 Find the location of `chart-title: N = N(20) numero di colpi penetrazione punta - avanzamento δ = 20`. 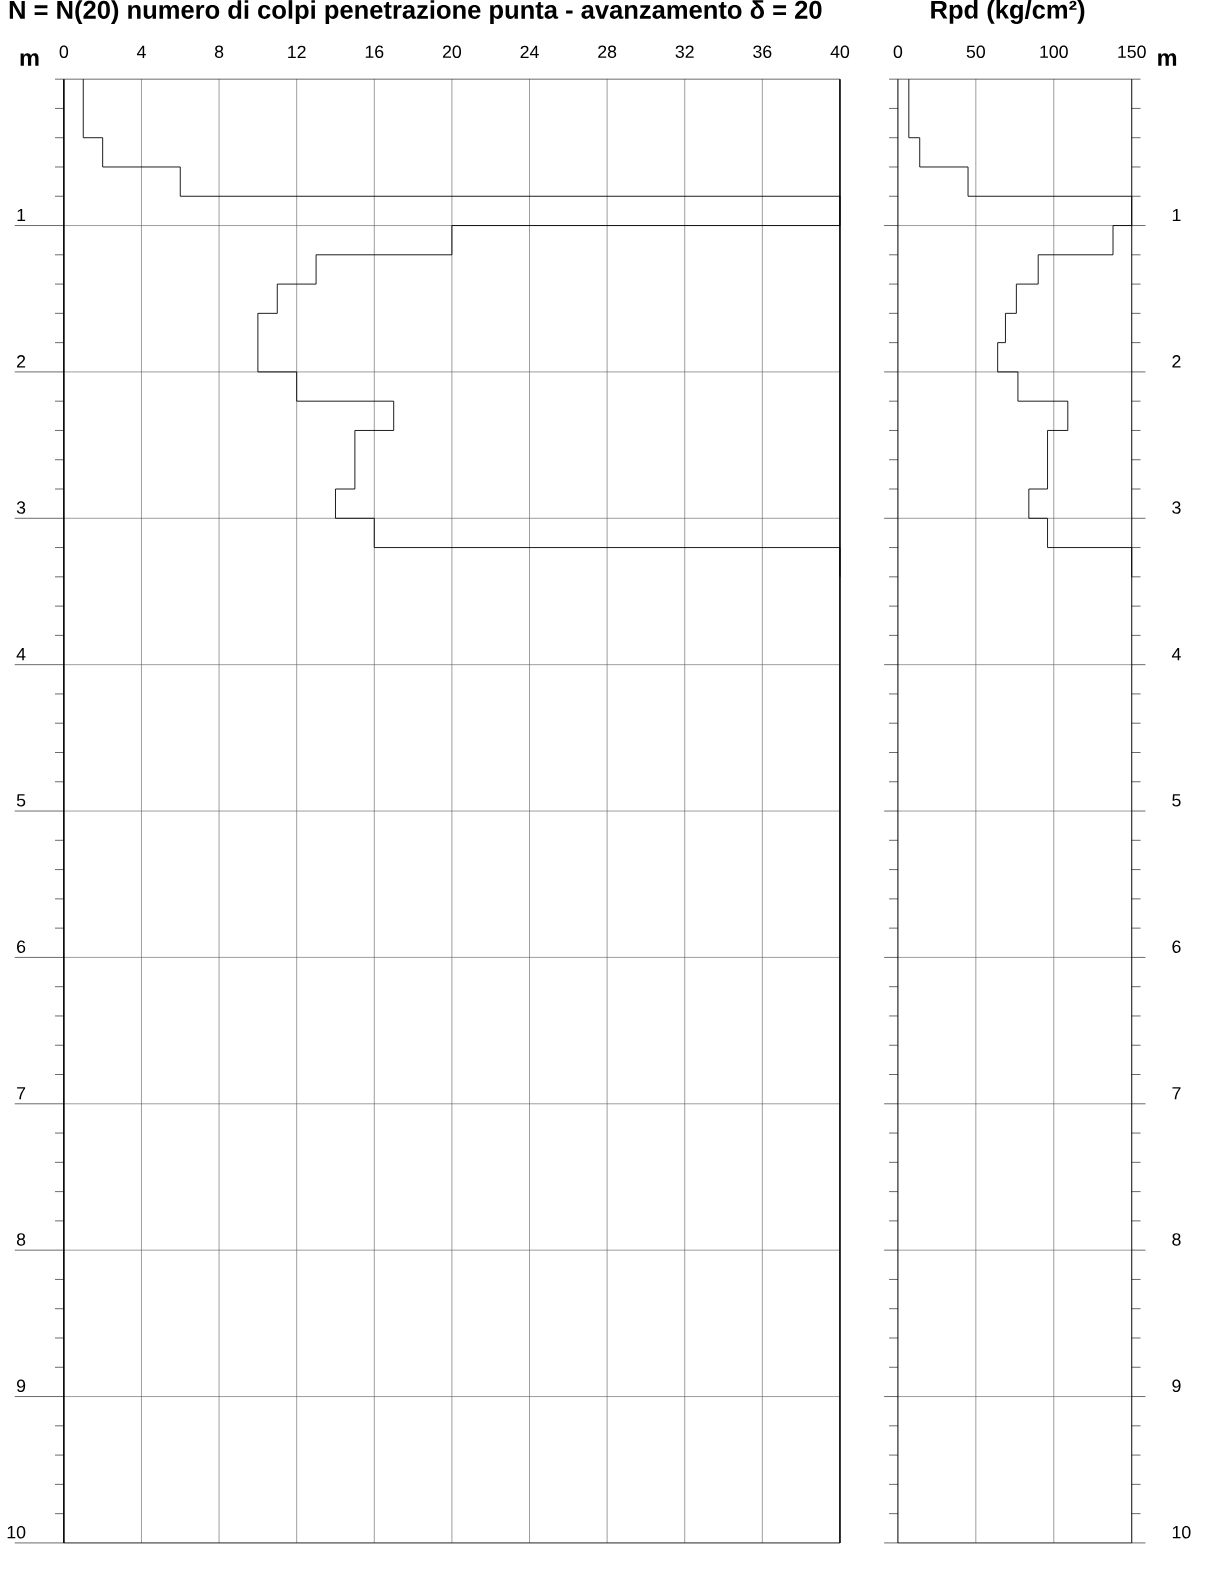

chart-title: N = N(20) numero di colpi penetrazione punta - avanzamento δ = 20 is located at coordinates (415, 12).